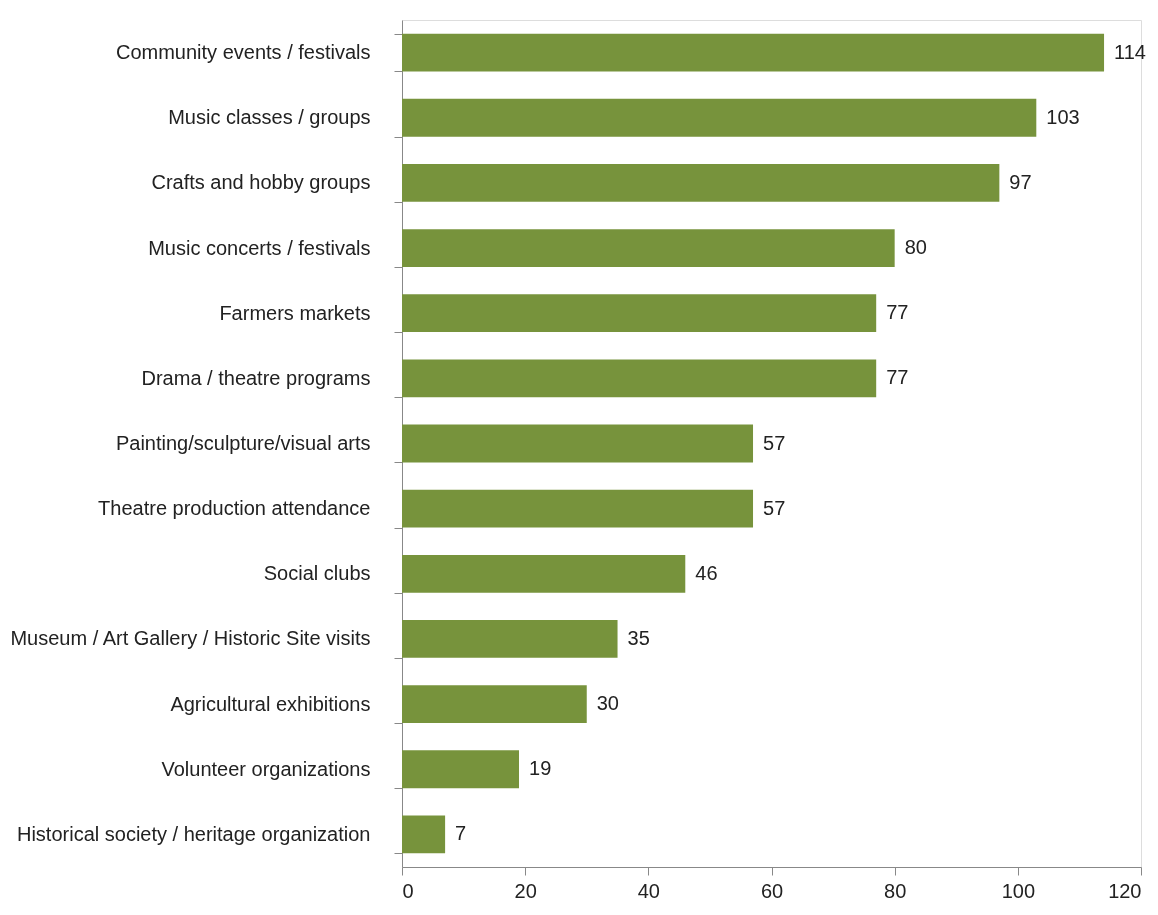  What do you see at coordinates (1125, 890) in the screenshot?
I see `x-tick-label: 120` at bounding box center [1125, 890].